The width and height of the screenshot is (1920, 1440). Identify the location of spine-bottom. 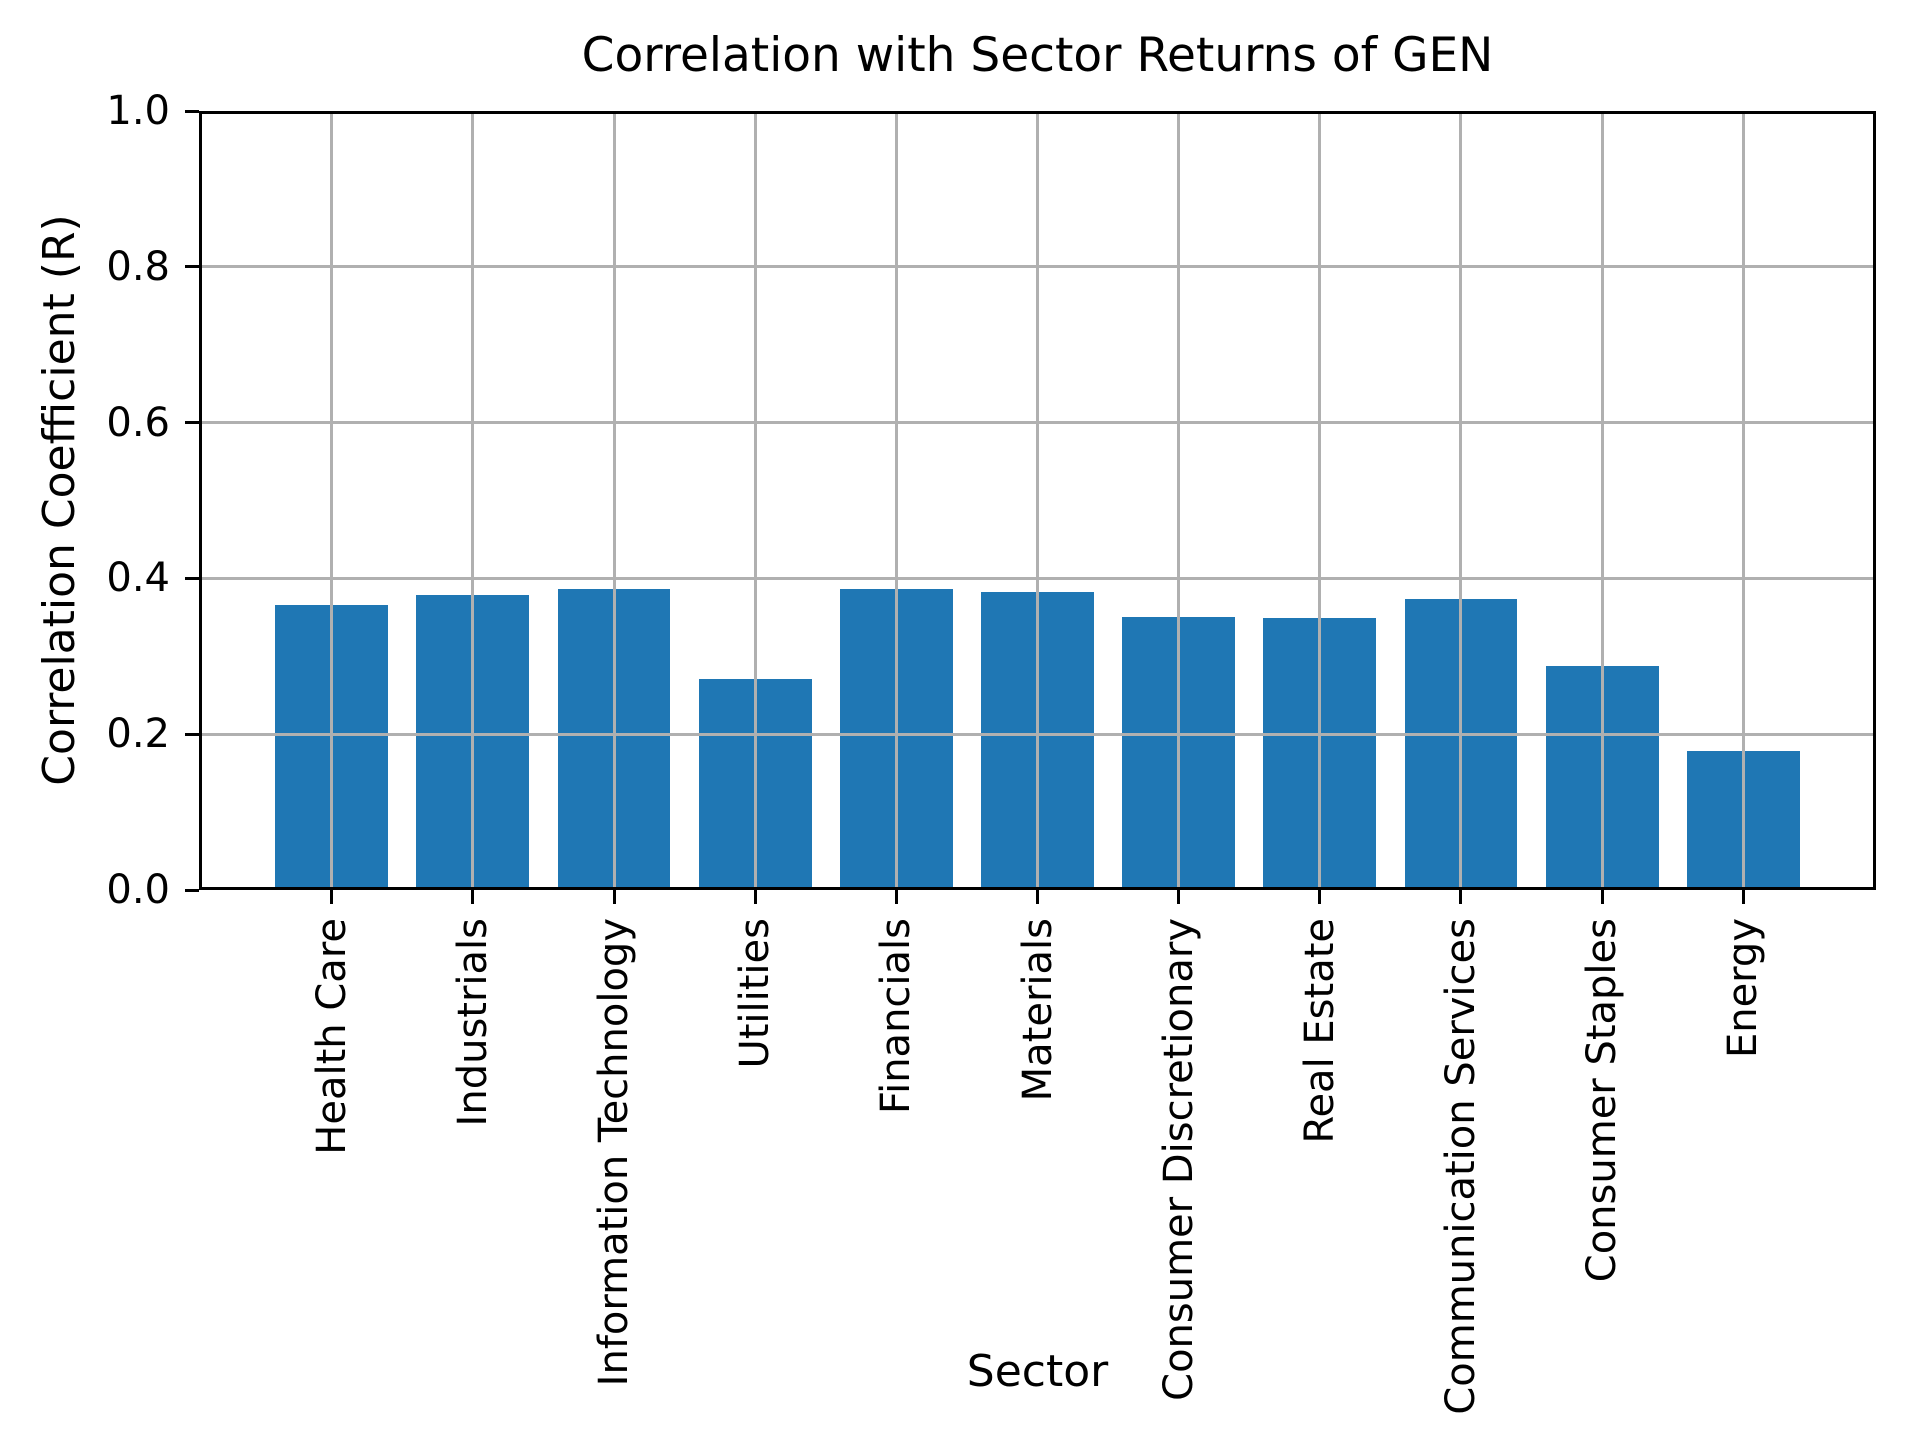
(1037, 888).